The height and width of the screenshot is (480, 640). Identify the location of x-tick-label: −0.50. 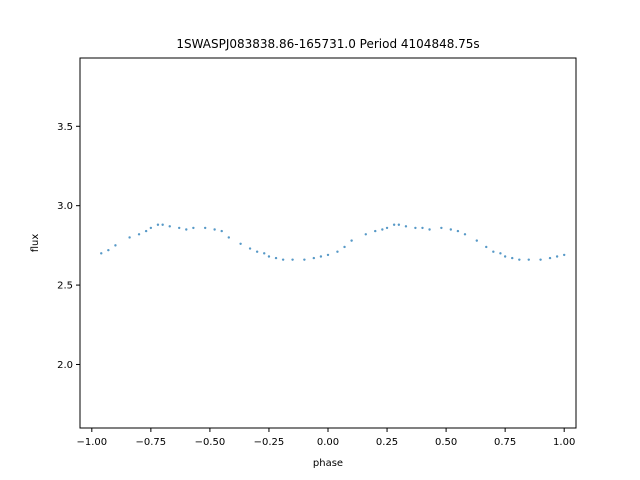
(210, 442).